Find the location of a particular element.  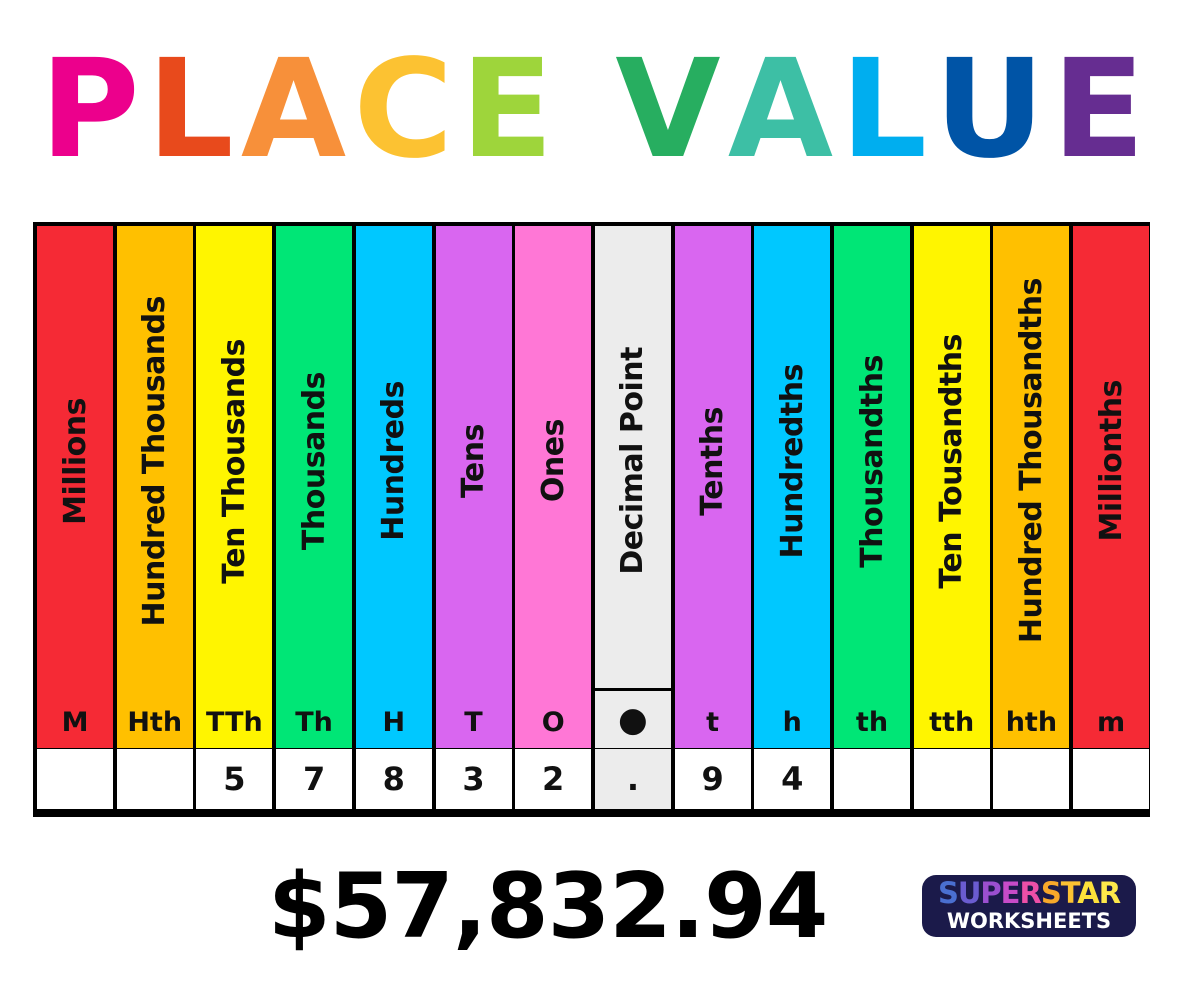

place-abbreviation: TTh is located at coordinates (234, 722).